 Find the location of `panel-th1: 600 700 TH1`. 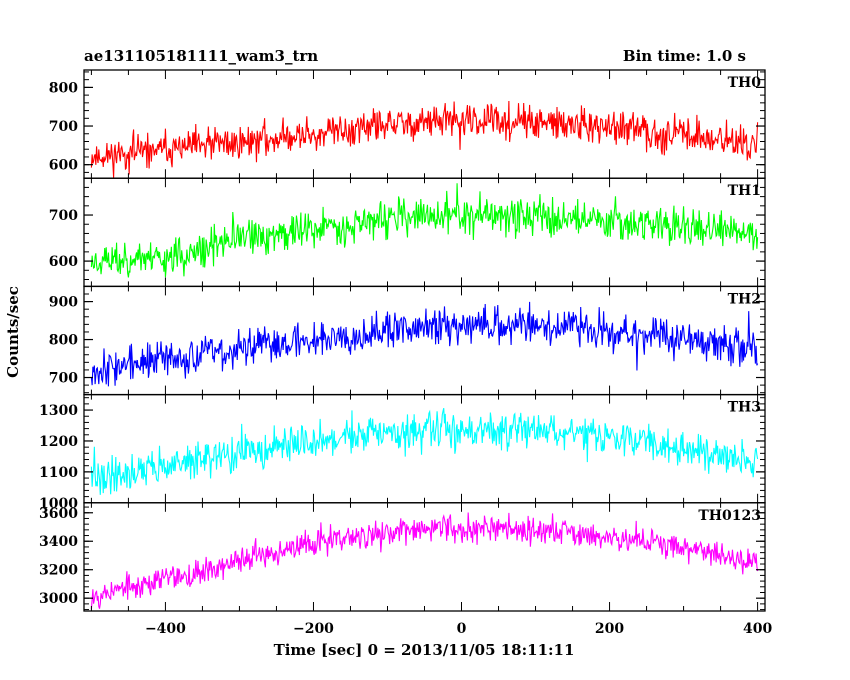

panel-th1: 600 700 TH1 is located at coordinates (407, 232).